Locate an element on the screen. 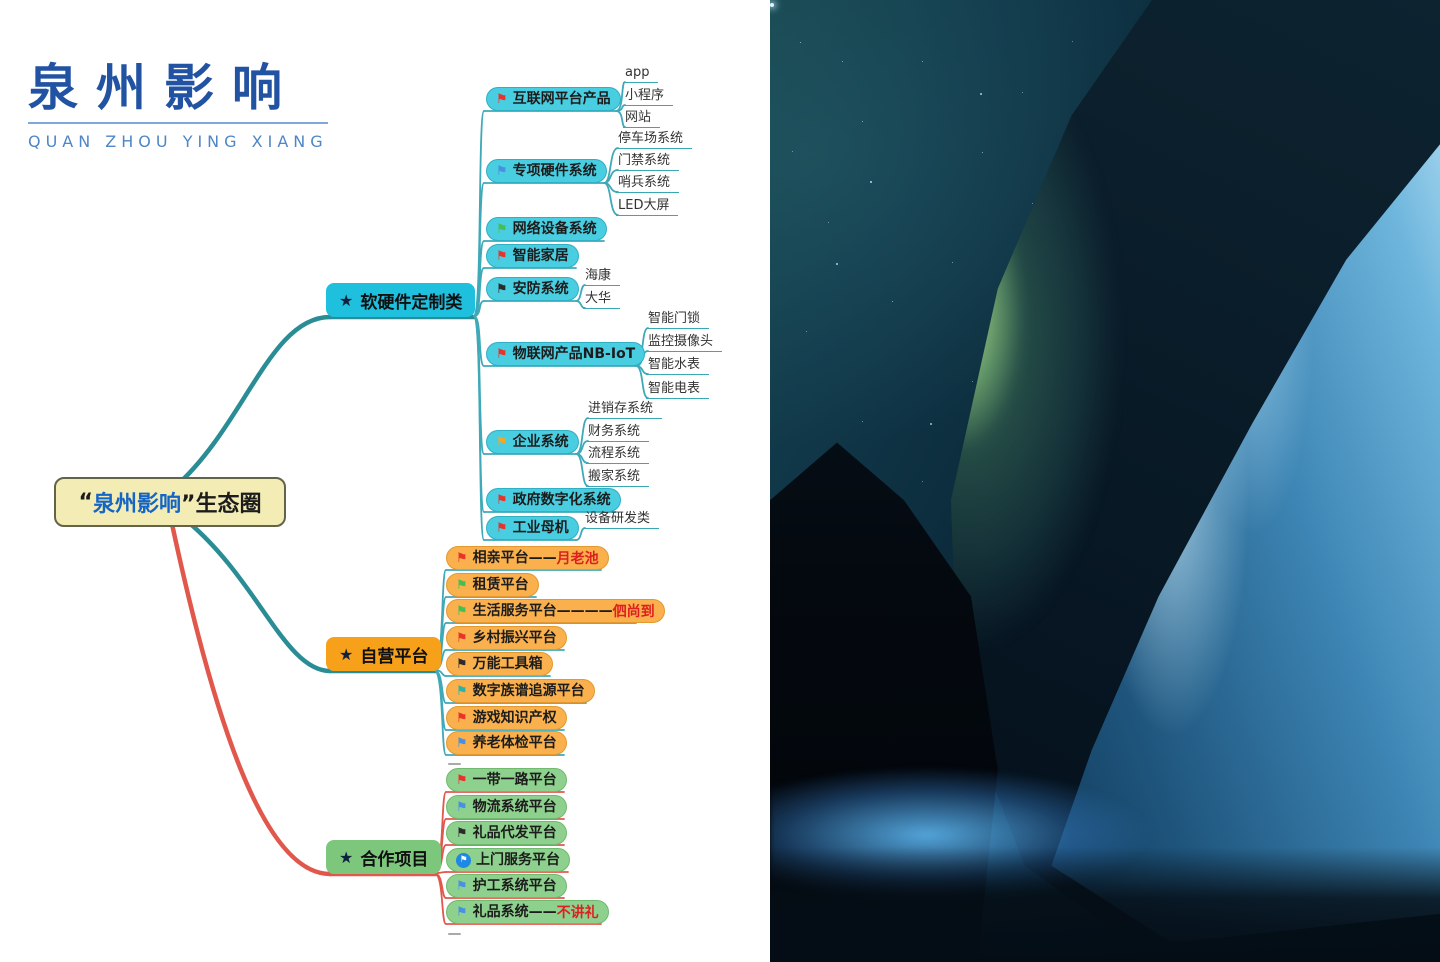  topic-label: 养老体检平台 is located at coordinates (514, 743).